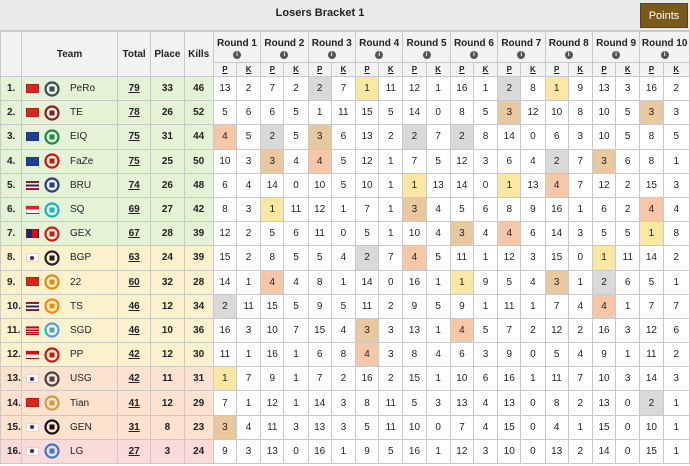 The width and height of the screenshot is (690, 466). I want to click on round-place-cell: 13, so click(556, 451).